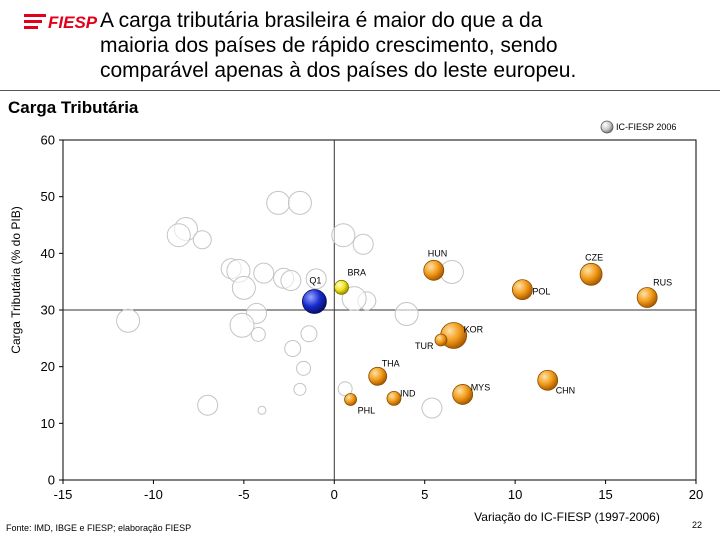 The image size is (720, 540). Describe the element at coordinates (662, 283) in the screenshot. I see `point-label: RUS` at that location.